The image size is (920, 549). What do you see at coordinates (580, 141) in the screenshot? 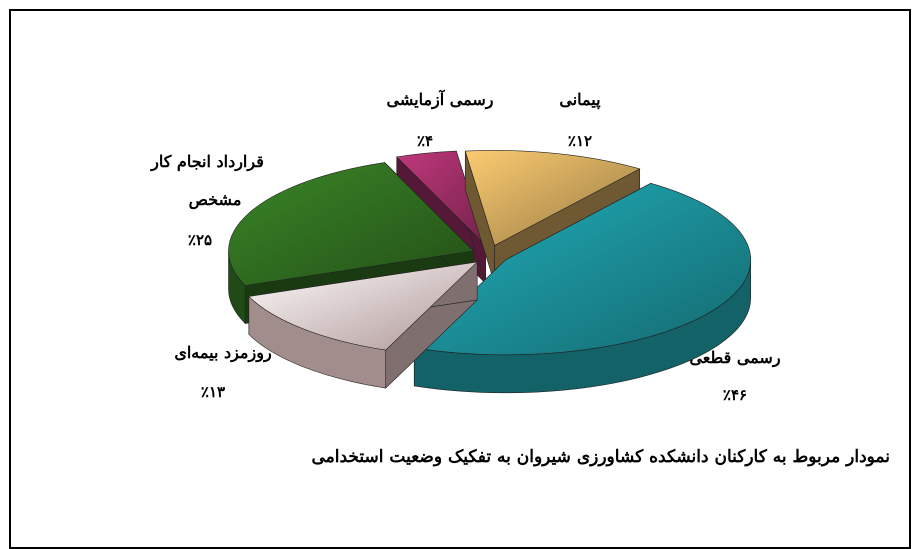
I see `slice-value-peymani: ٪۱۲` at bounding box center [580, 141].